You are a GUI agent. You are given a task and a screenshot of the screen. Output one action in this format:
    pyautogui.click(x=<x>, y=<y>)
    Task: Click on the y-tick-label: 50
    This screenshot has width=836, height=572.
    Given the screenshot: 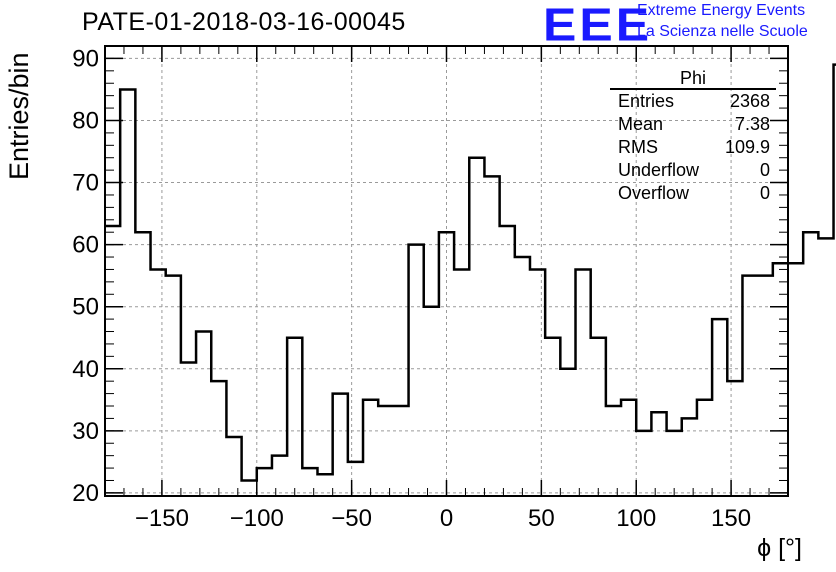 What is the action you would take?
    pyautogui.click(x=85, y=307)
    